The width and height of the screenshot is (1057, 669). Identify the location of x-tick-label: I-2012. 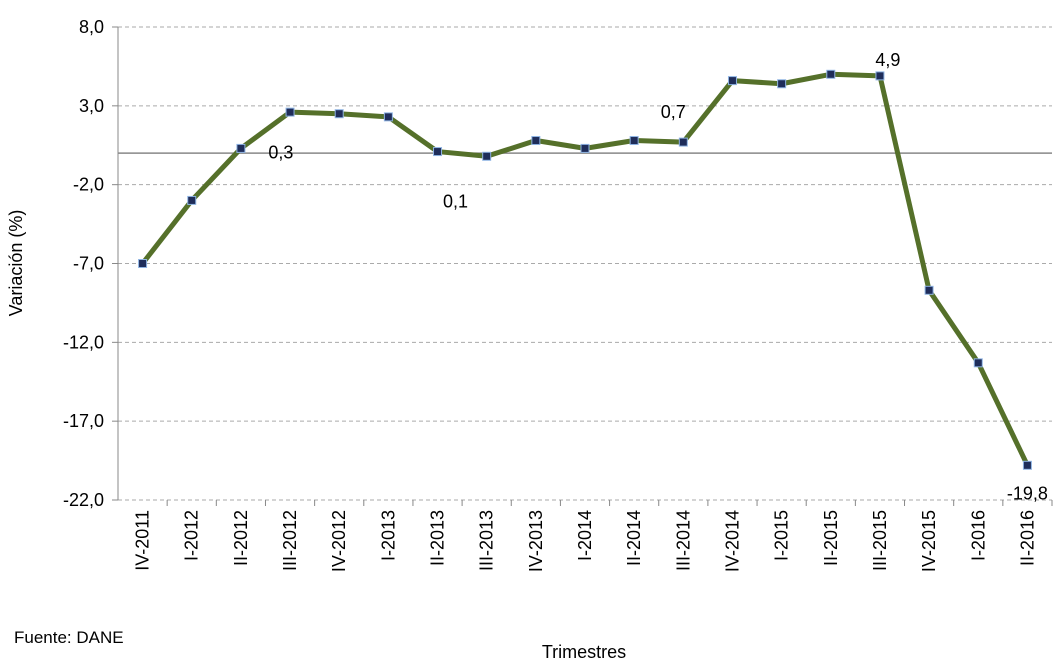
(192, 535).